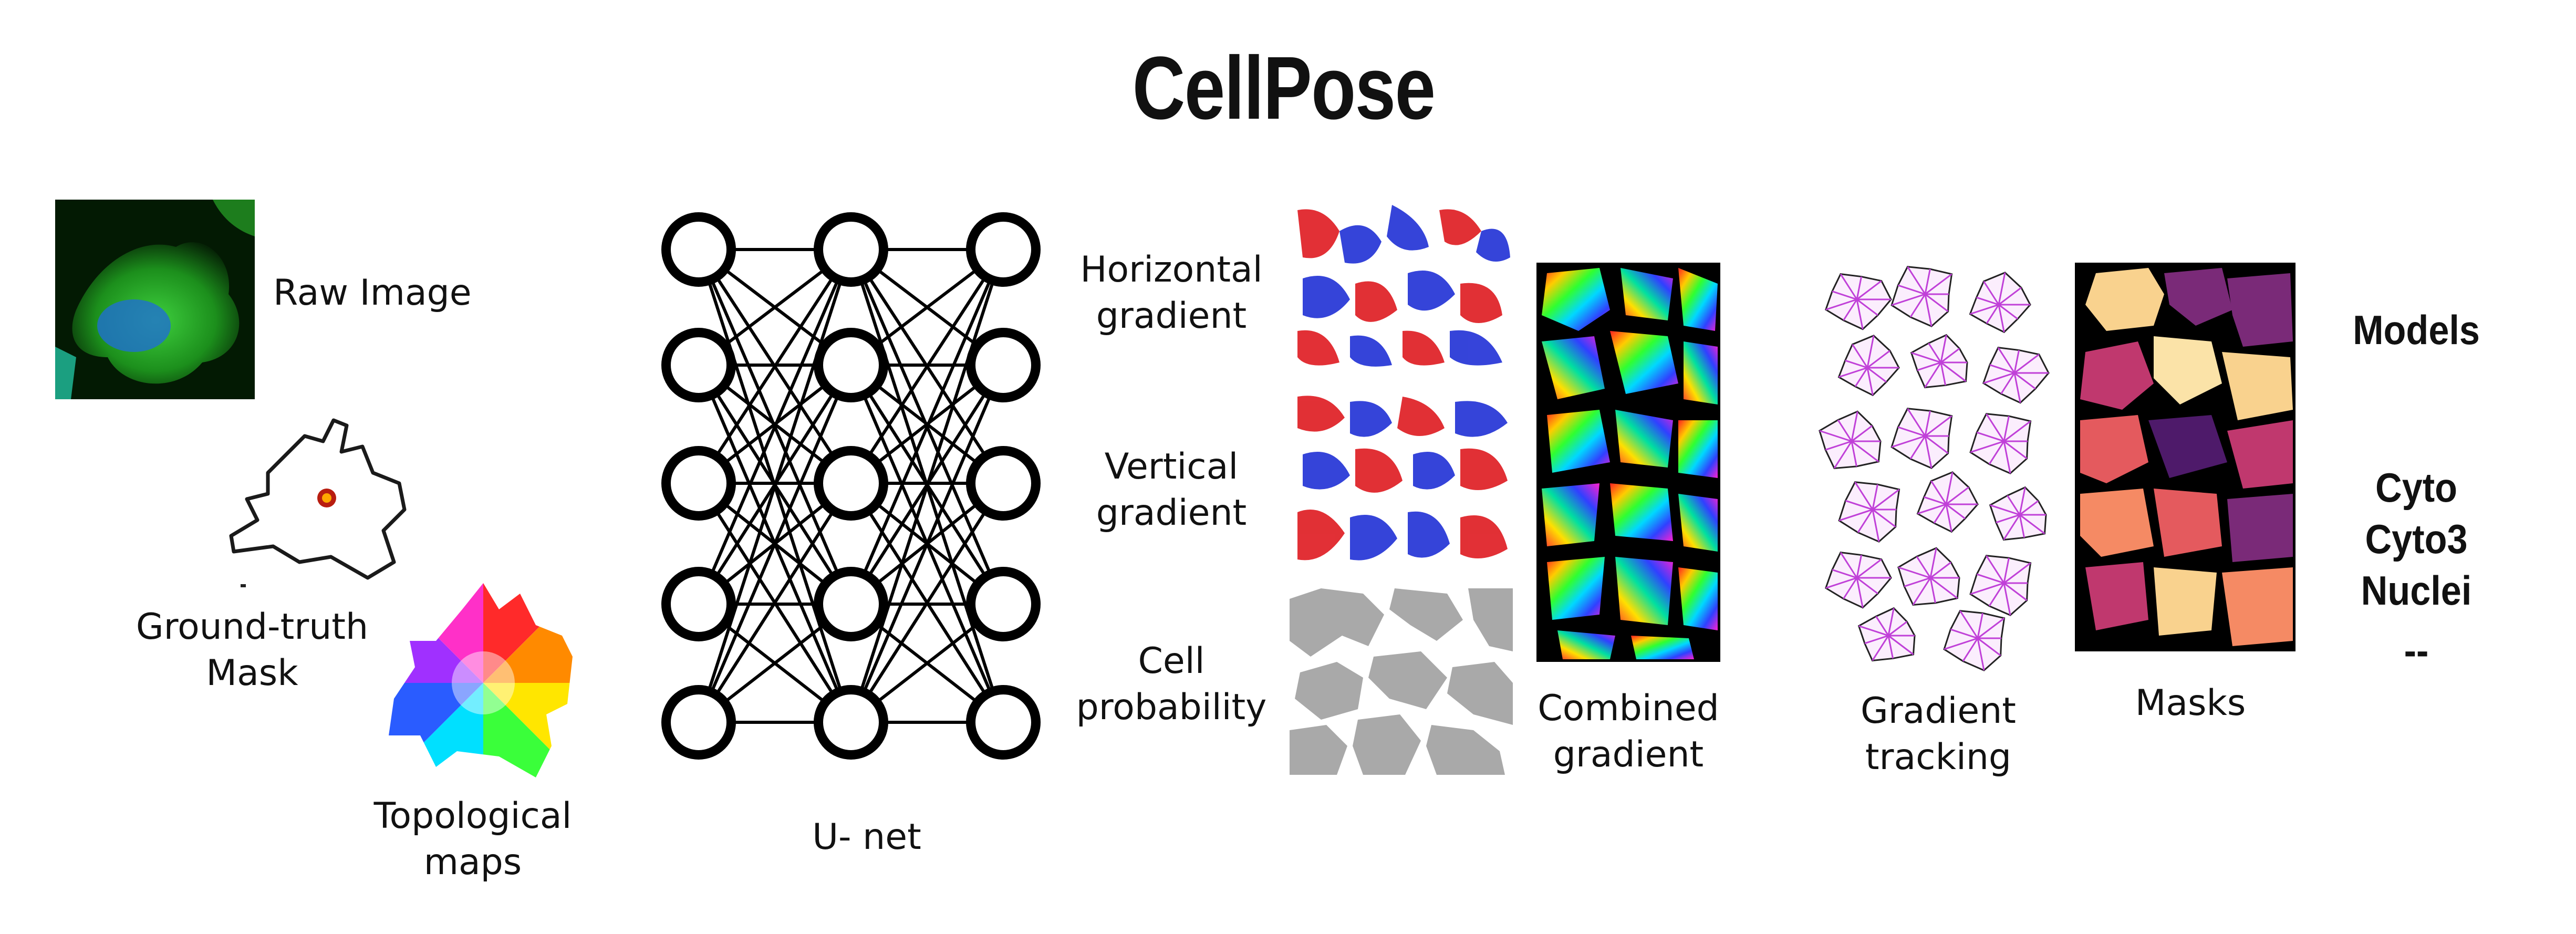  What do you see at coordinates (1402, 480) in the screenshot?
I see `vertical-gradient-panel` at bounding box center [1402, 480].